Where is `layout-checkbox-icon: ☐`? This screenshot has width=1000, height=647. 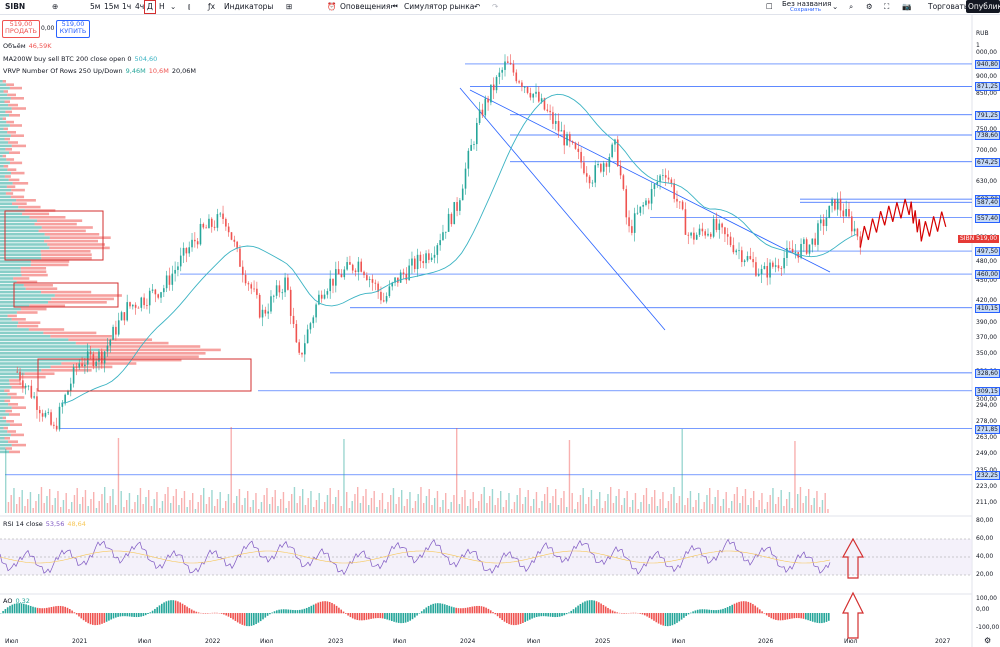 layout-checkbox-icon: ☐ is located at coordinates (769, 6).